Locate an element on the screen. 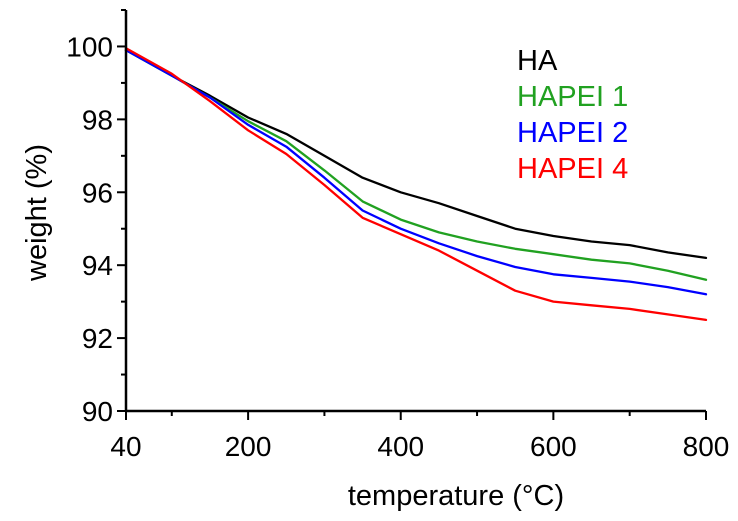 This screenshot has width=738, height=521. legend-entry: HA is located at coordinates (537, 61).